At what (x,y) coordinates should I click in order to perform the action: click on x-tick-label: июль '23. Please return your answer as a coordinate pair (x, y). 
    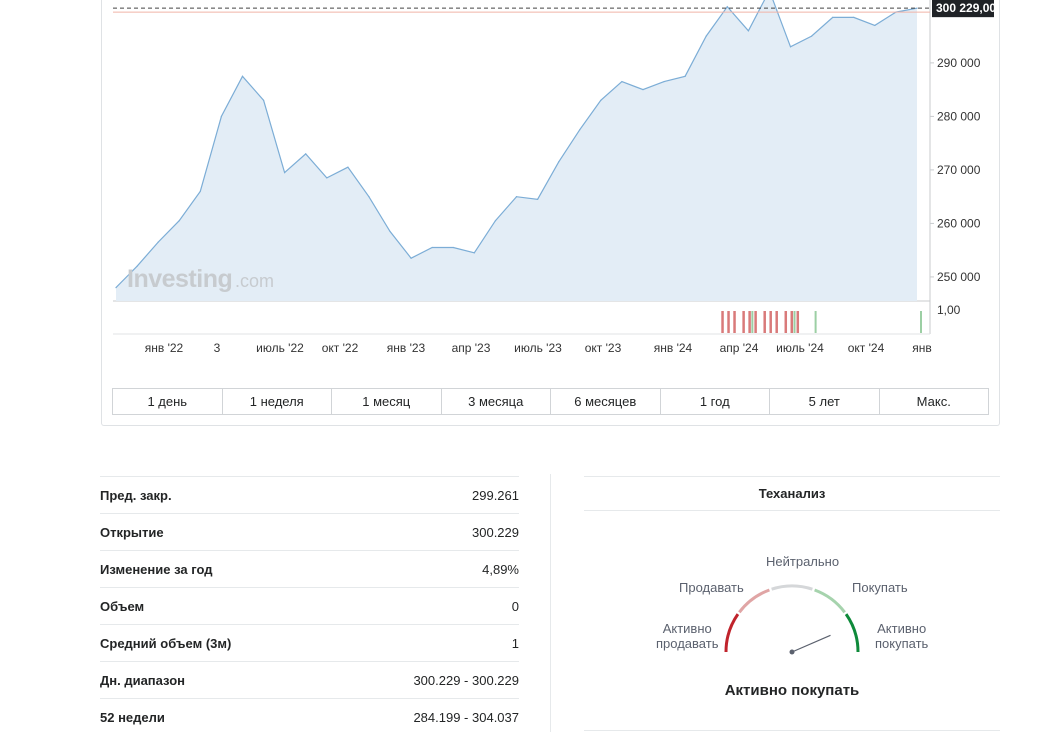
    Looking at the image, I should click on (538, 348).